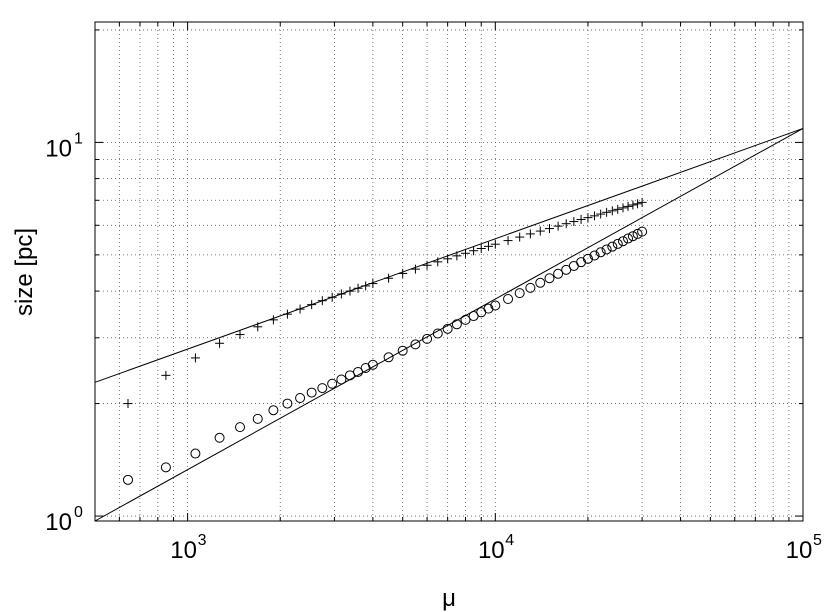  What do you see at coordinates (202, 540) in the screenshot?
I see `x-tick-exponent: 3` at bounding box center [202, 540].